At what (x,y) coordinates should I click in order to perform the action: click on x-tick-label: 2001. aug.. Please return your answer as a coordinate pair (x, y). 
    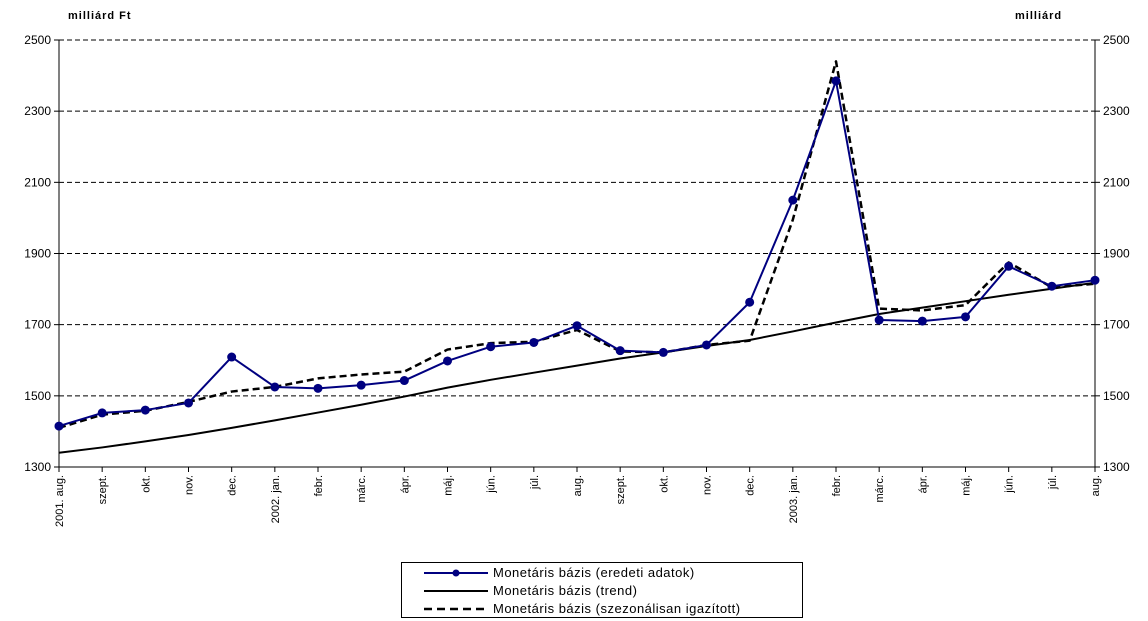
    Looking at the image, I should click on (60, 501).